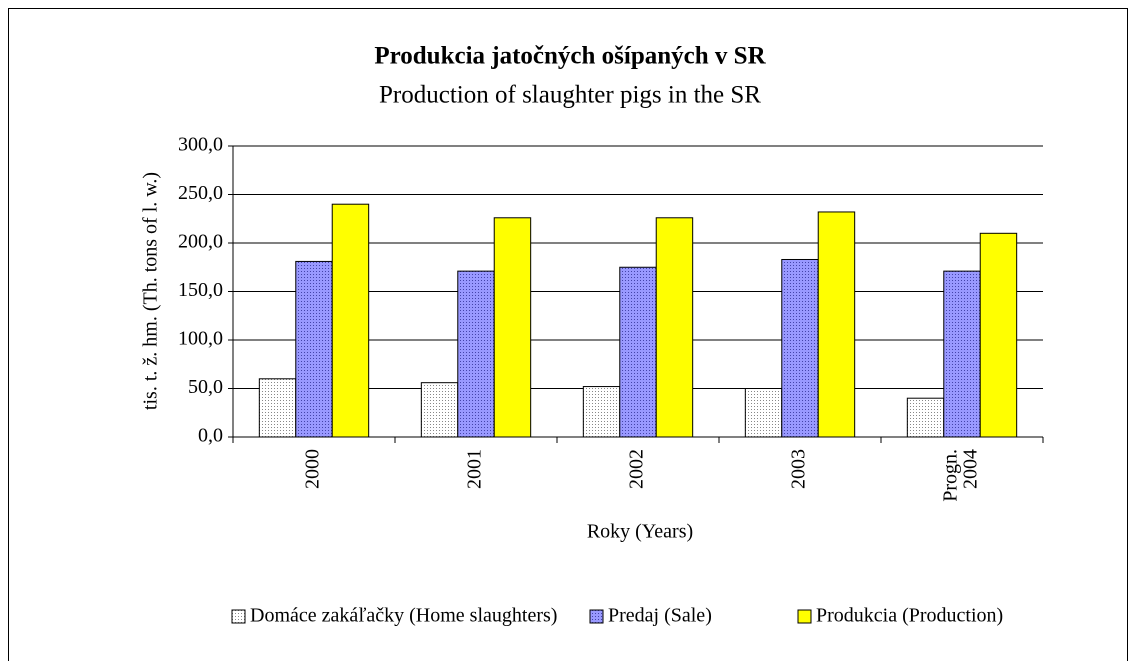 The height and width of the screenshot is (661, 1136). I want to click on legend-label: Predaj (Sale), so click(660, 616).